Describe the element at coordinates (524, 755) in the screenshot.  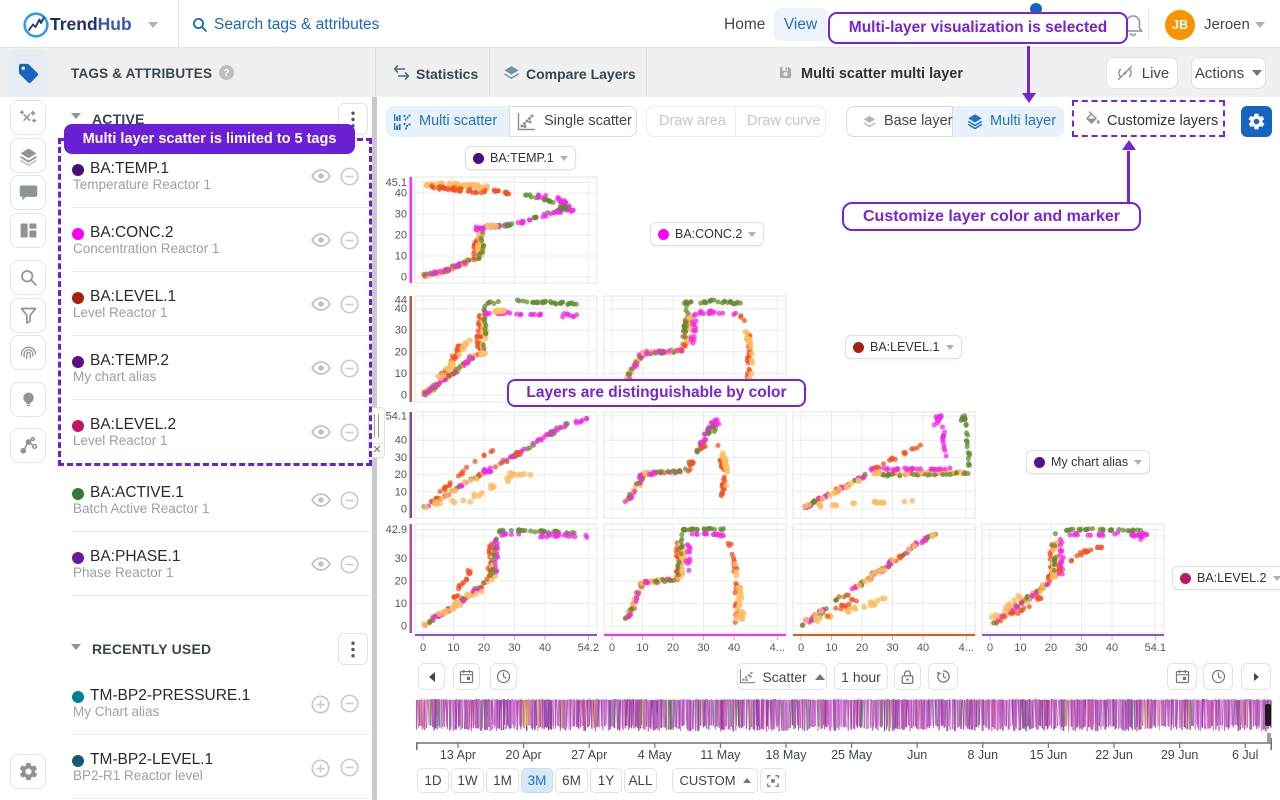
I see `svg-text: 20 Apr` at that location.